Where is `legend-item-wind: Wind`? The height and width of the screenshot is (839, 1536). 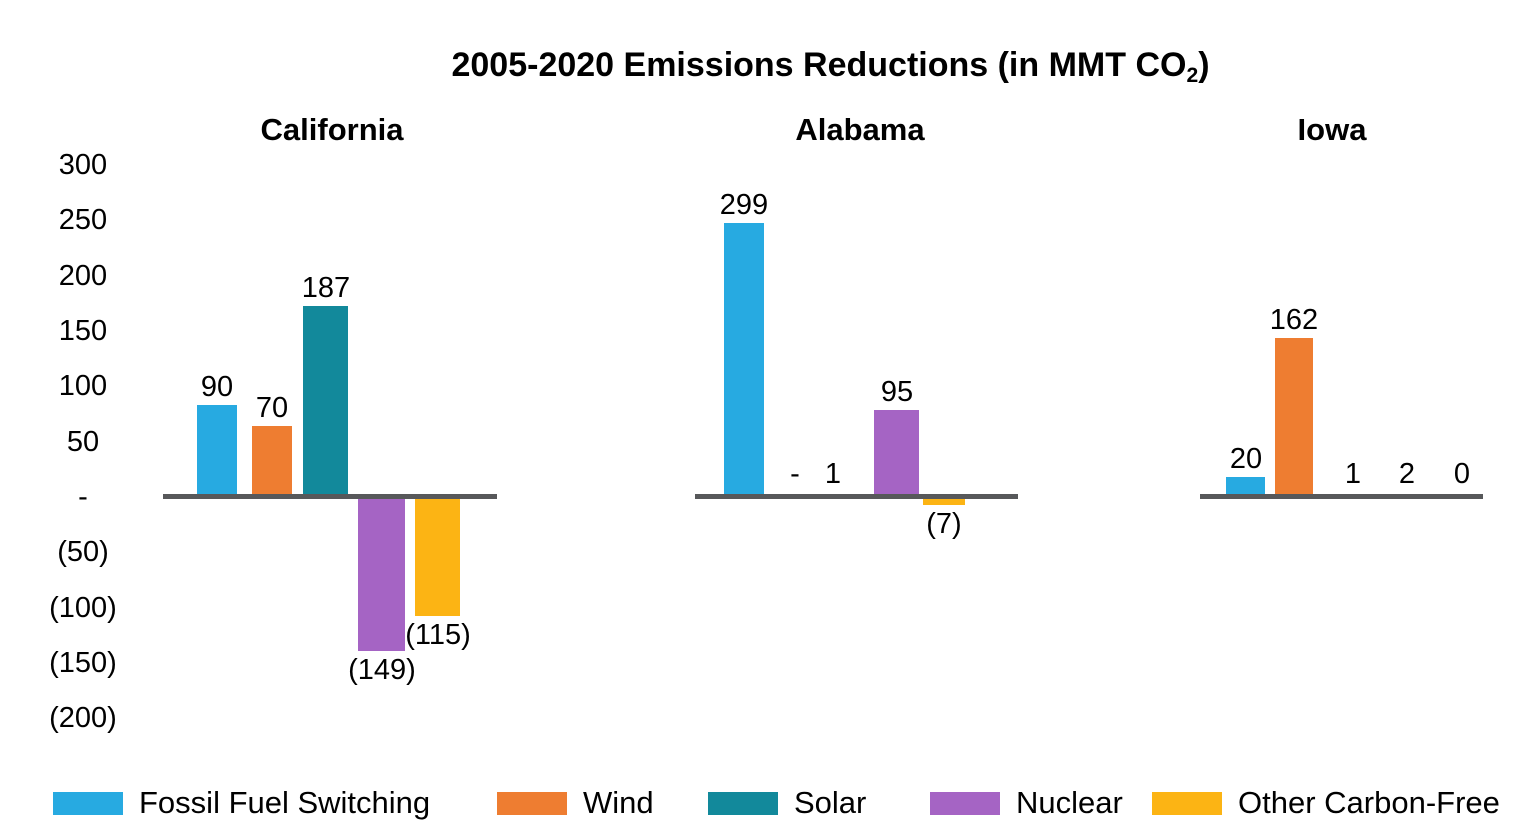 legend-item-wind: Wind is located at coordinates (575, 803).